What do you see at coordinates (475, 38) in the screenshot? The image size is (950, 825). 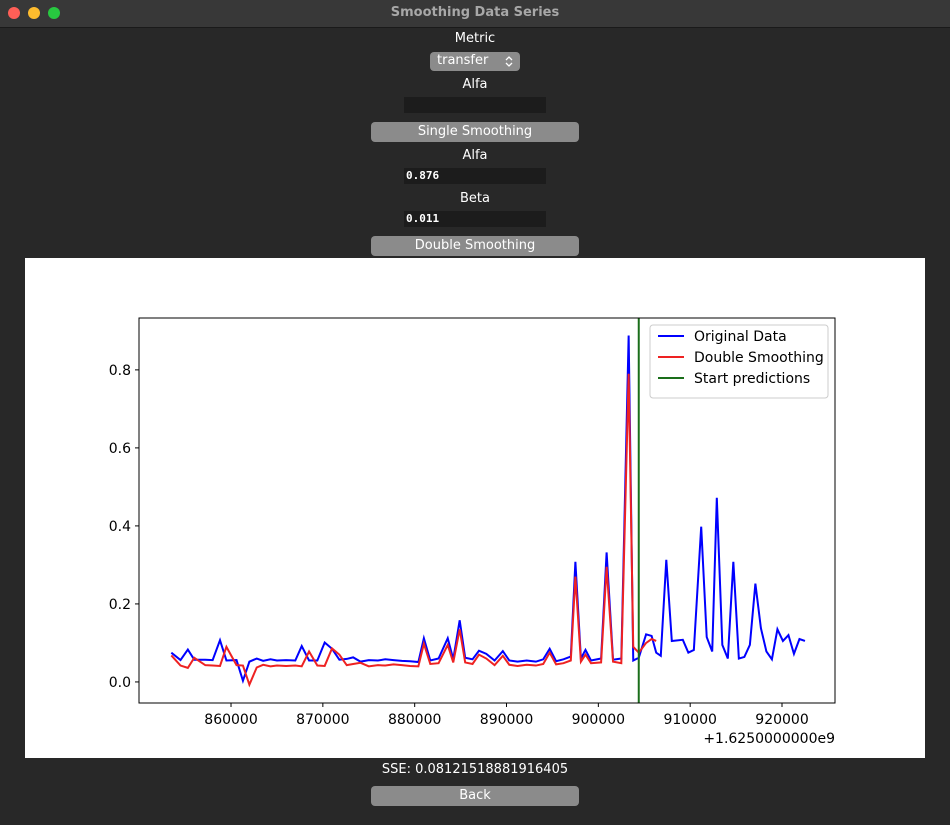 I see `metric-label: Metric` at bounding box center [475, 38].